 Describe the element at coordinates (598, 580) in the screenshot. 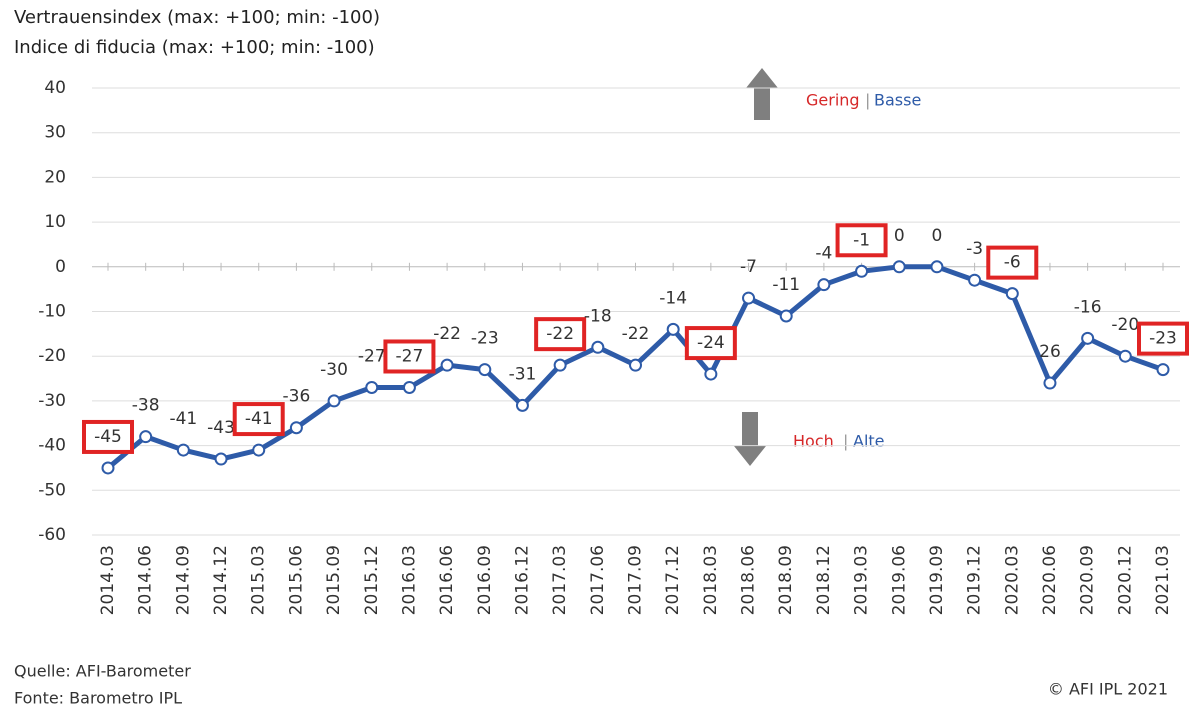

I see `x-tick-label: 2017.06` at that location.